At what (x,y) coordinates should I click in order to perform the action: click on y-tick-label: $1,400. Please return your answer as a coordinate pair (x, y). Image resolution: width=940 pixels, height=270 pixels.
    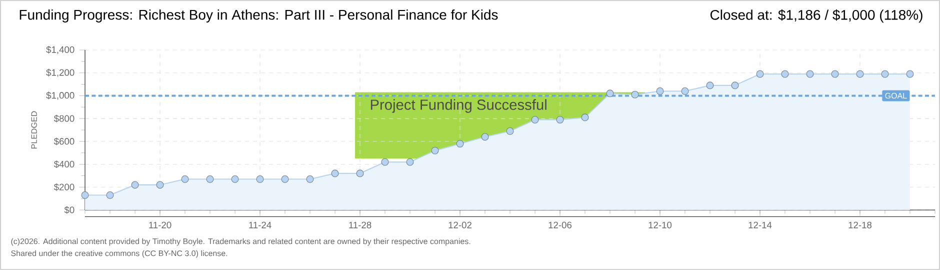
    Looking at the image, I should click on (60, 50).